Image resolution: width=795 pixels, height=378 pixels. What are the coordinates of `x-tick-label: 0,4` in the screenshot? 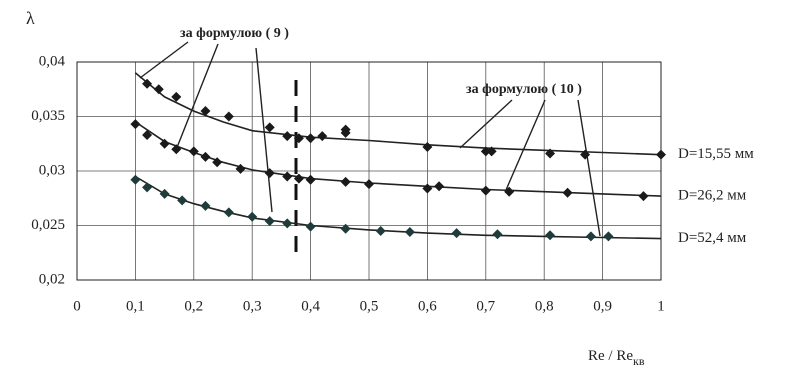 It's located at (310, 306).